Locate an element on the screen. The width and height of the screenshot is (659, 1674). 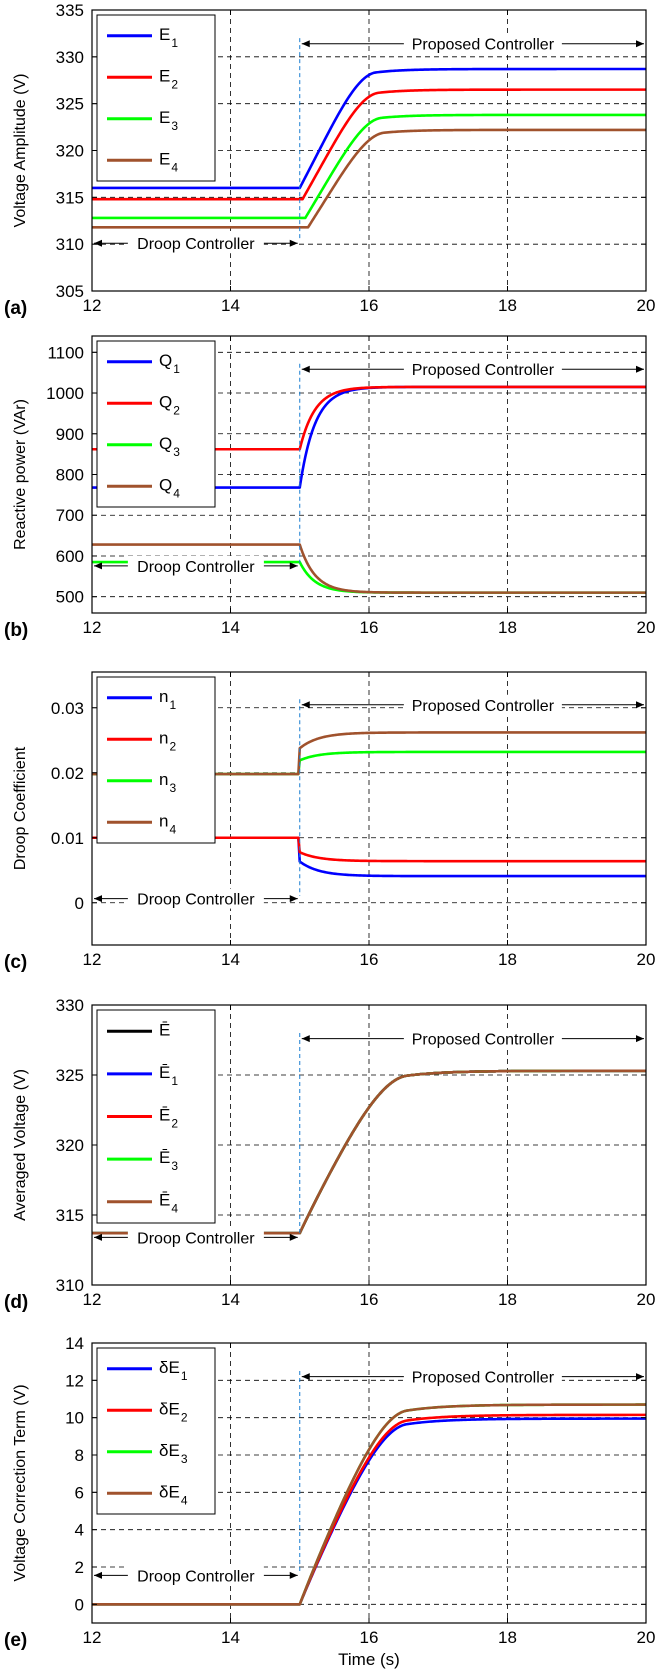
series-line-green is located at coordinates (369, 166).